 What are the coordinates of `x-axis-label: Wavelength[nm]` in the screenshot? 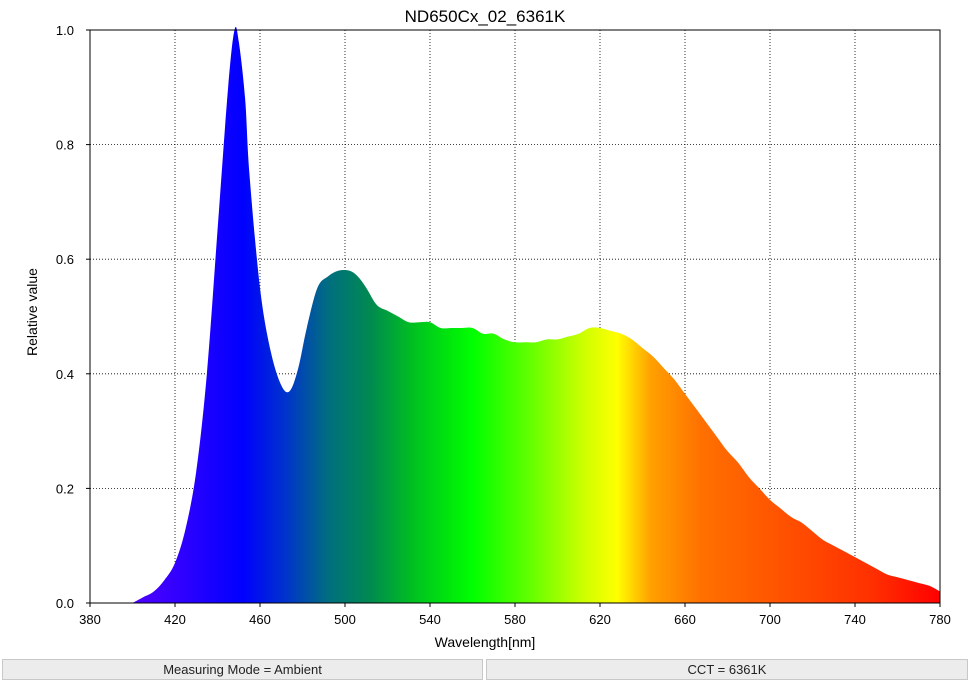 It's located at (485, 642).